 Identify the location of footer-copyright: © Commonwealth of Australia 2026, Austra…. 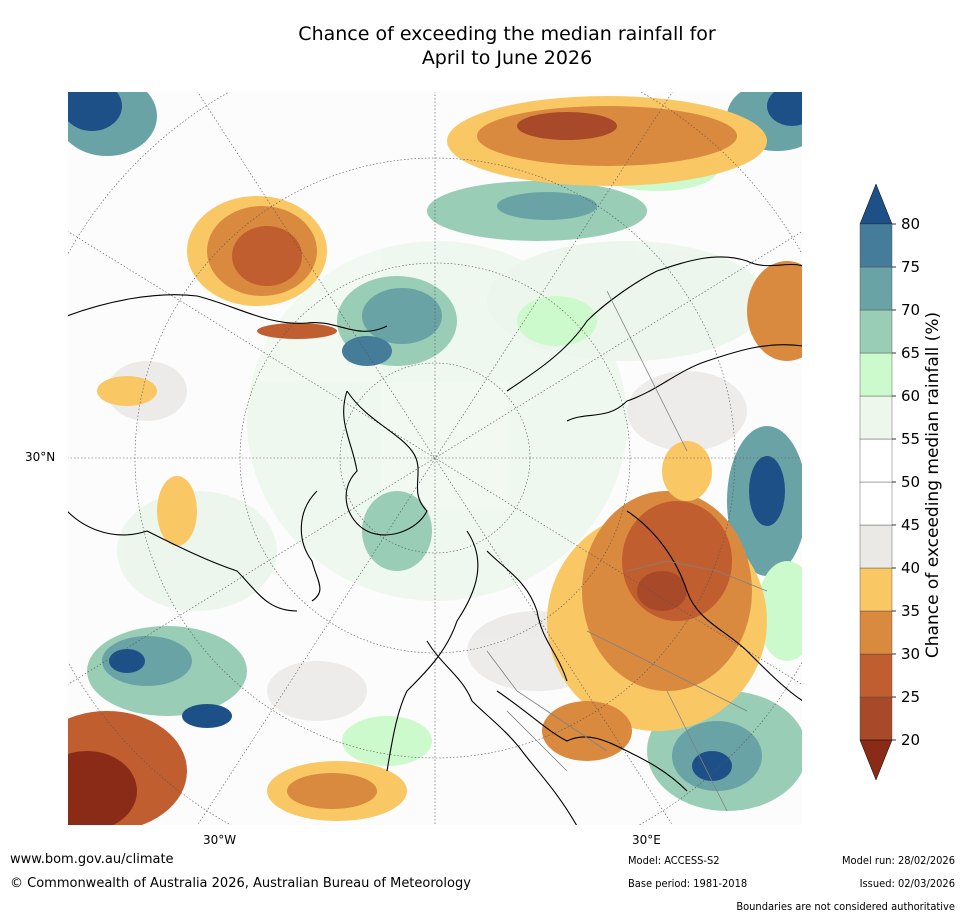
(240, 883).